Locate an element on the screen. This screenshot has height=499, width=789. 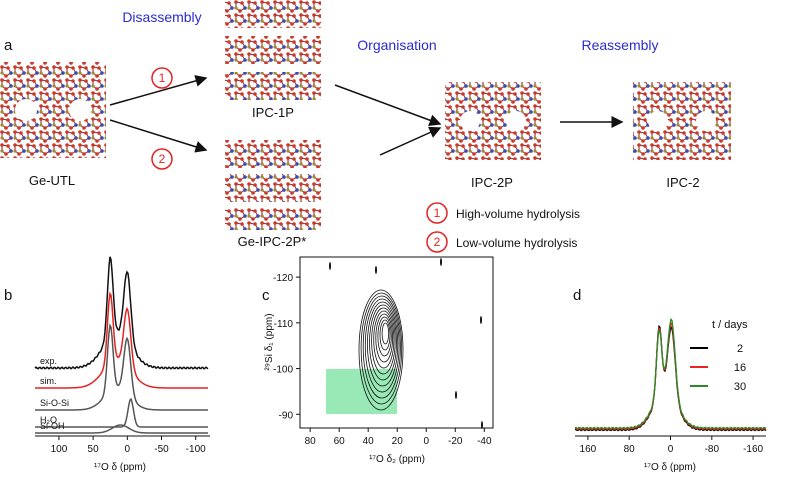
structure-label: IPC-2 is located at coordinates (682, 182).